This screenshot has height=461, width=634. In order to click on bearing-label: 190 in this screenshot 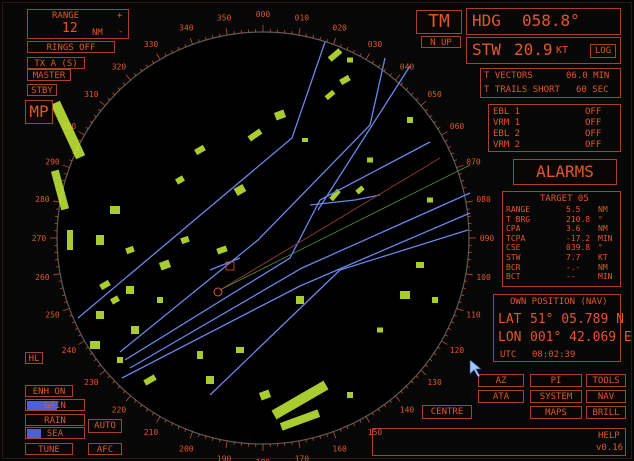, I will do `click(224, 458)`.